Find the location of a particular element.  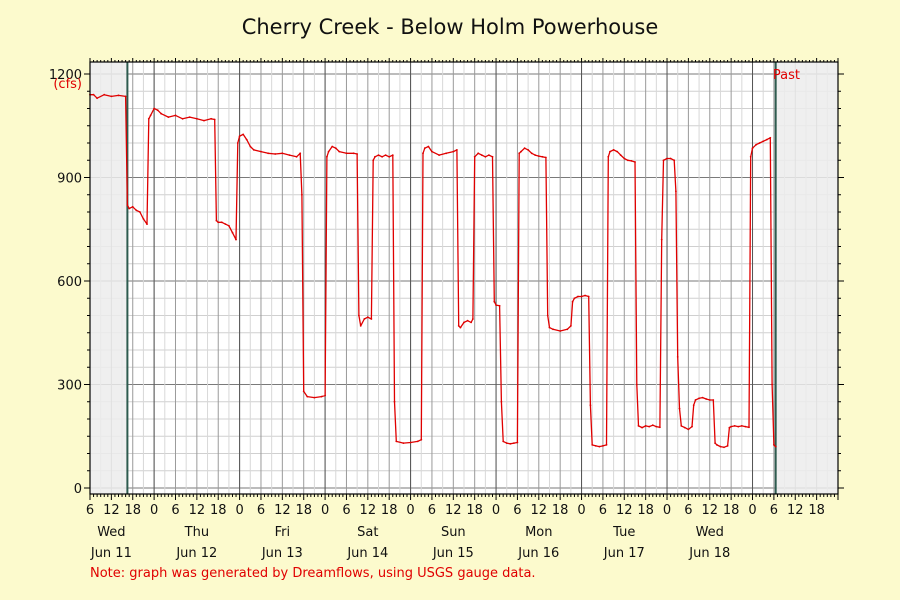

y-tick-label: 600 is located at coordinates (69, 282).